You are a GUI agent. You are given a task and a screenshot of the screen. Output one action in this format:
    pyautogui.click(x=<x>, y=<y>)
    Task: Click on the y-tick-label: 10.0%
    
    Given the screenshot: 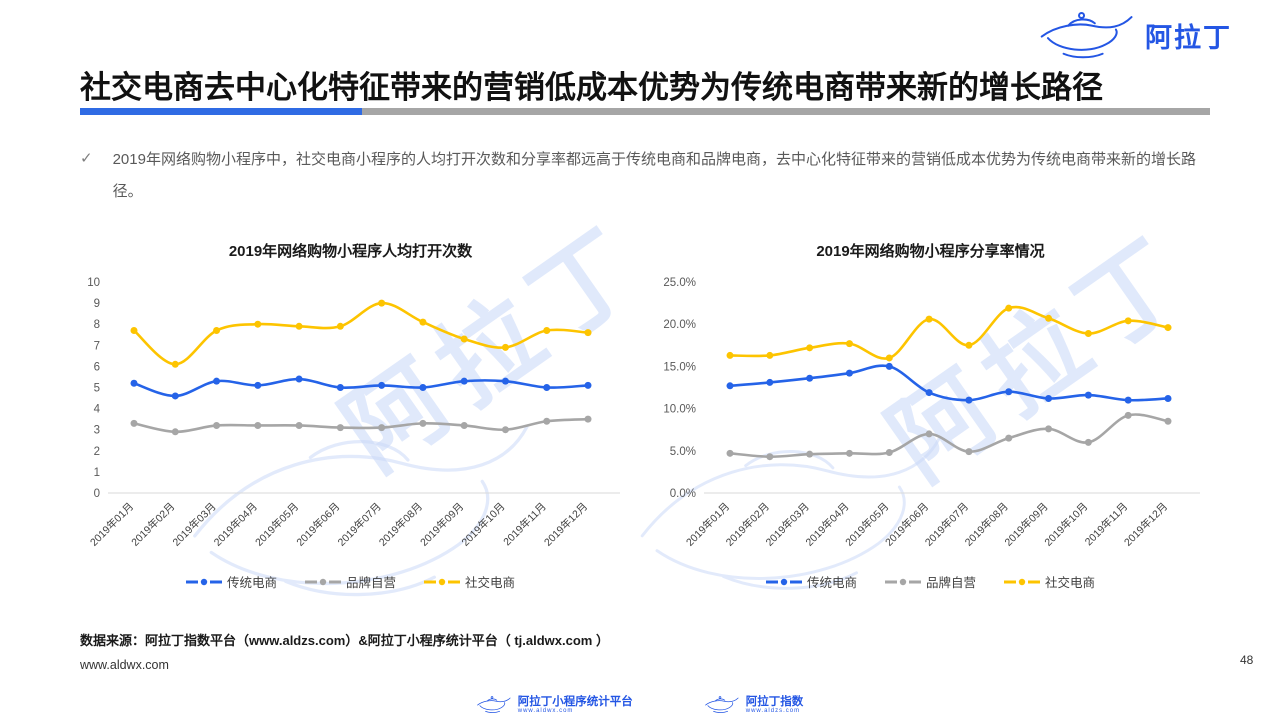 What is the action you would take?
    pyautogui.click(x=679, y=410)
    